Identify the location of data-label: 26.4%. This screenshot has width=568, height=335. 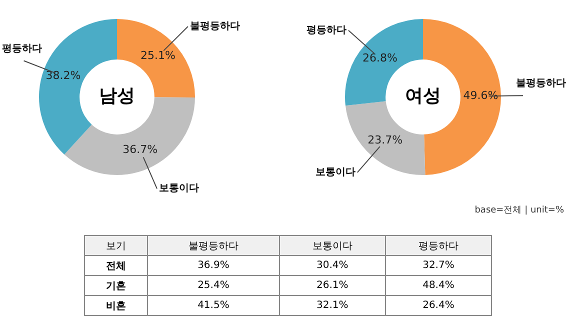
(438, 306).